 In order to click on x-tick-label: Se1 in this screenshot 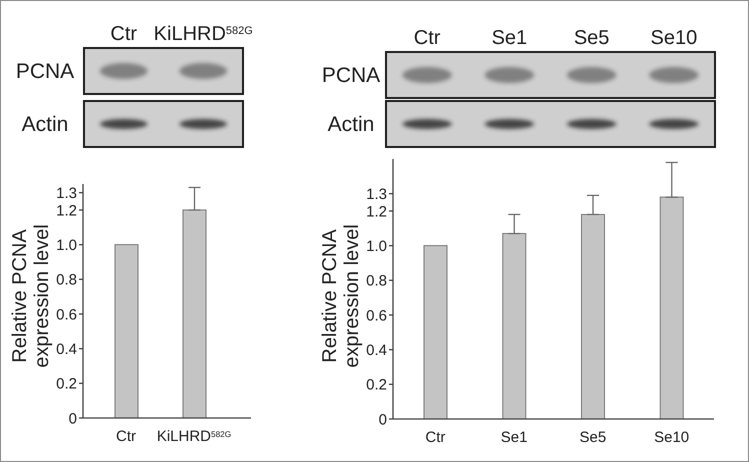, I will do `click(514, 437)`.